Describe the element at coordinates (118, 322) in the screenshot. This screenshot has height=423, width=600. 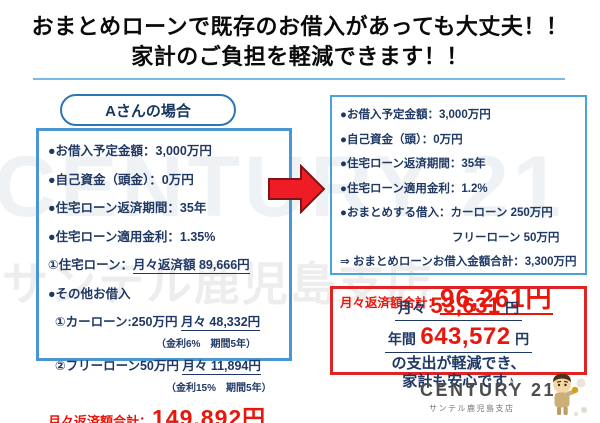
I see `car-loan-prefix: ①カーローン:250万円` at that location.